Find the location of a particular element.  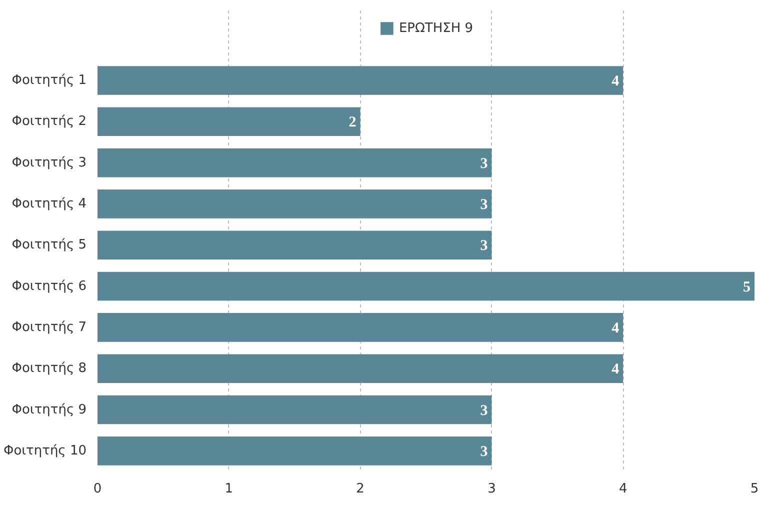

y-tick-label: Φοιτητής 8 is located at coordinates (49, 368).